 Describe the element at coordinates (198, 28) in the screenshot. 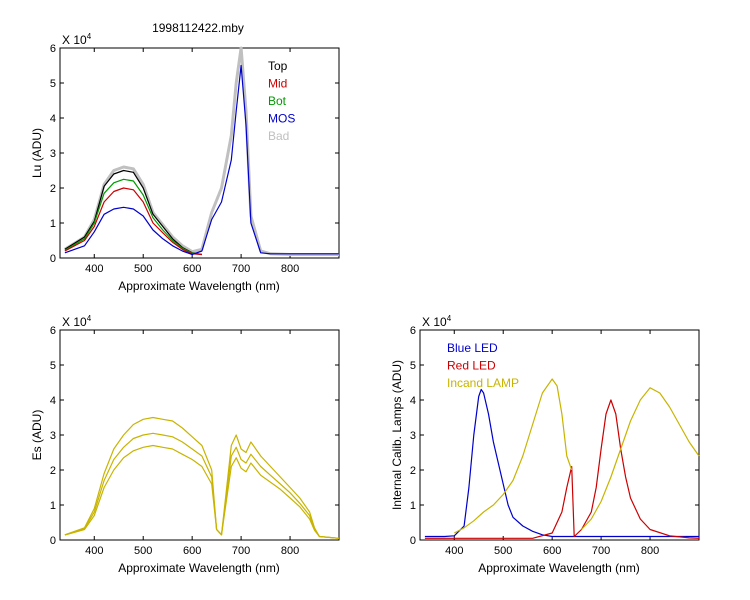

I see `figure-title: 1998112422.mby` at that location.